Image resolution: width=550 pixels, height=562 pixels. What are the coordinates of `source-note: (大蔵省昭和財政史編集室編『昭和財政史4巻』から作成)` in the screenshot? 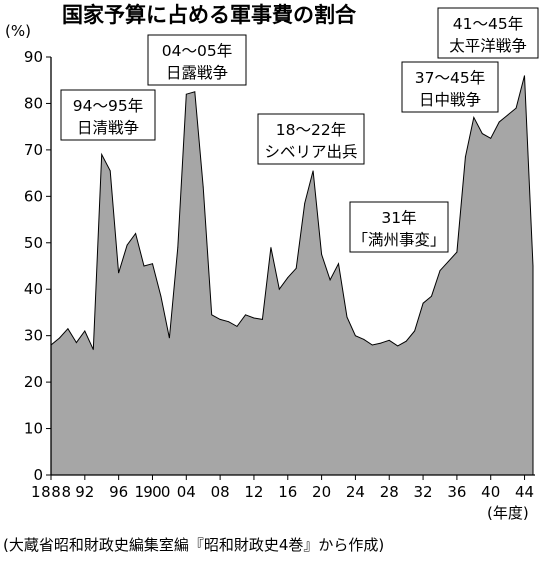 It's located at (193, 545).